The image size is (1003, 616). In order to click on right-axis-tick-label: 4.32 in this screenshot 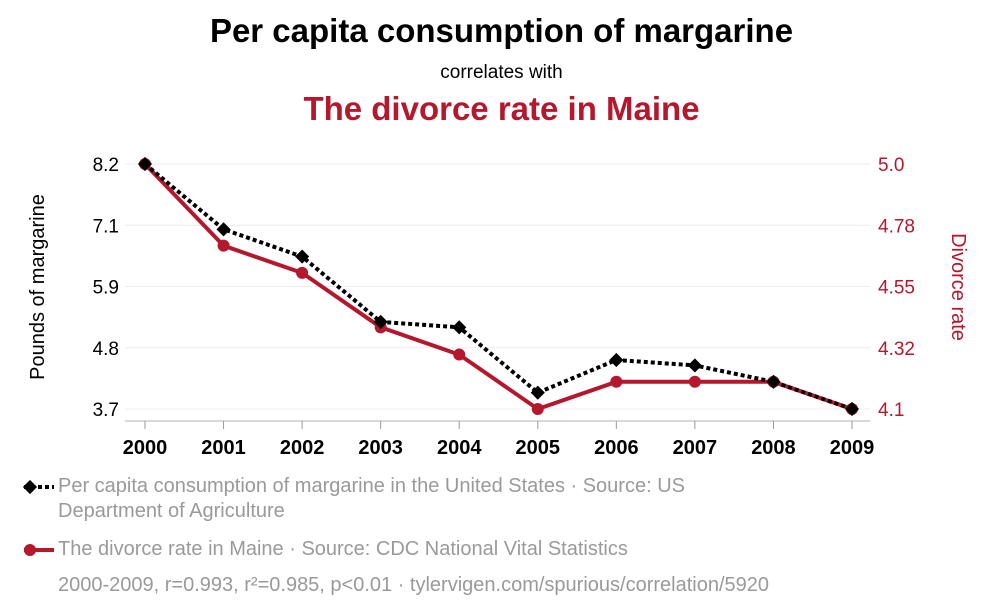, I will do `click(896, 349)`.